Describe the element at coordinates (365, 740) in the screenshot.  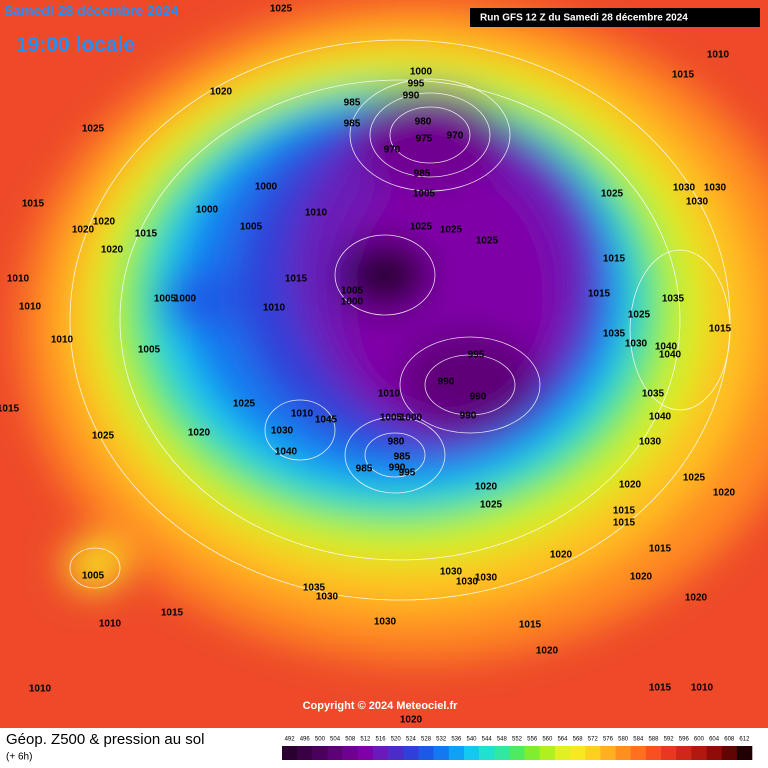
I see `colorbar-tick-label: 512` at that location.